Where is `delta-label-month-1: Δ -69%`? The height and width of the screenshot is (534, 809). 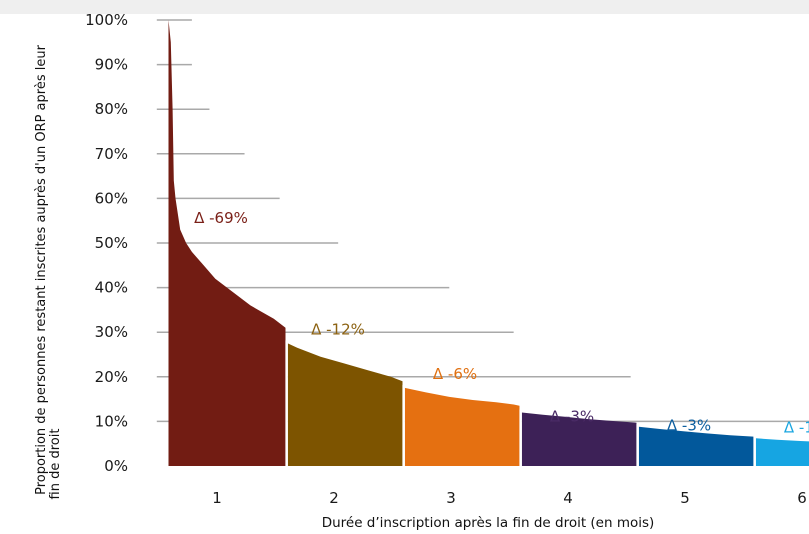 delta-label-month-1: Δ -69% is located at coordinates (221, 218).